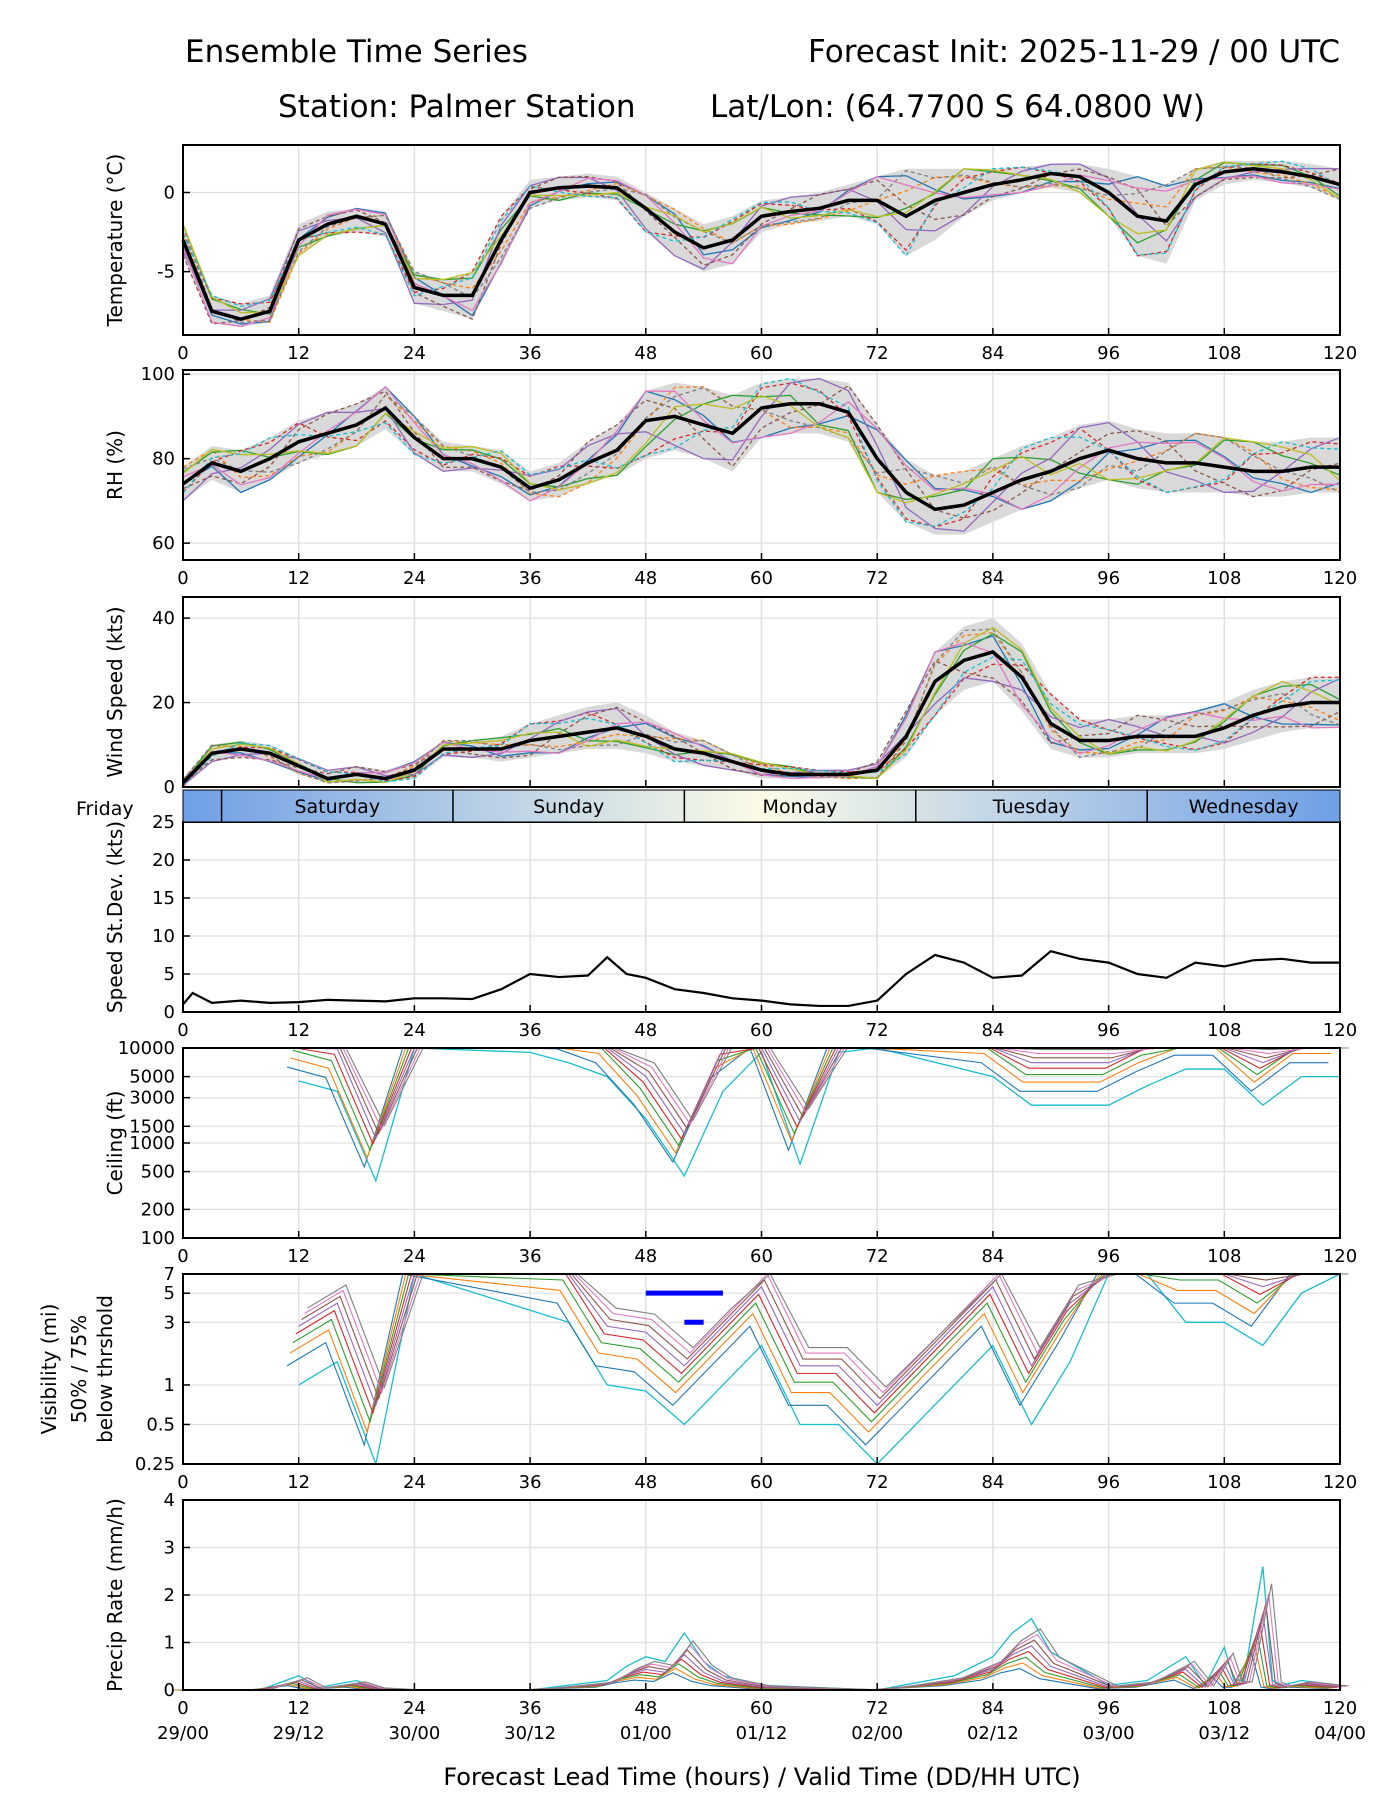 The height and width of the screenshot is (1800, 1400). I want to click on valid-time-label: 03/00, so click(1109, 1733).